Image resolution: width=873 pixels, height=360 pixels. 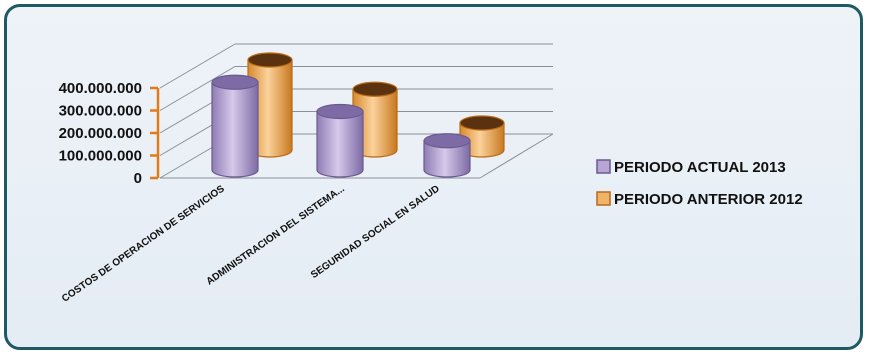 I want to click on y-tick-label: 100.000.000, so click(x=100, y=156).